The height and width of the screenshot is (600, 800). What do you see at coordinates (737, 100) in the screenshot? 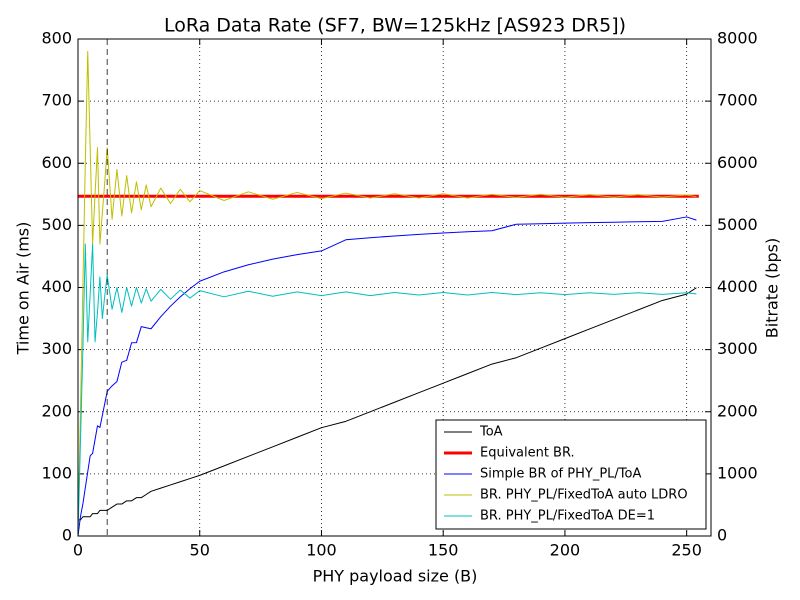
I see `y2-tick-label: 7000` at bounding box center [737, 100].